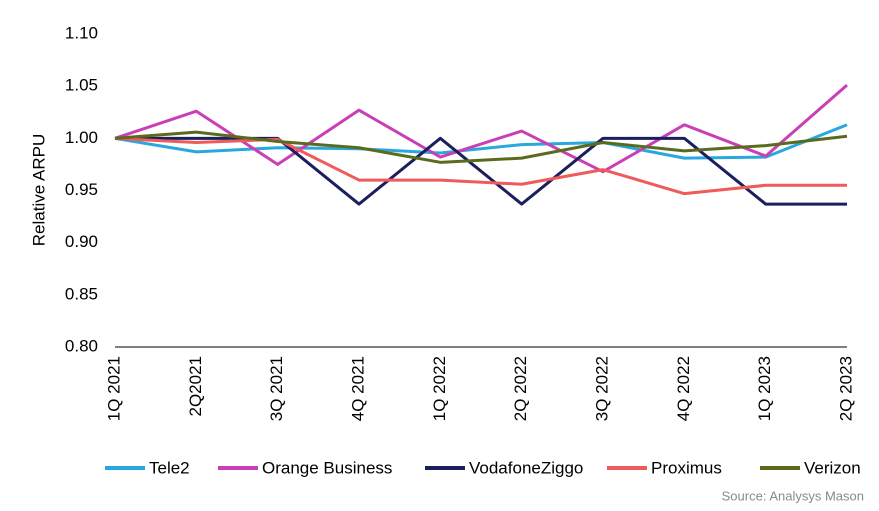  I want to click on legend-label: Orange Business, so click(327, 467).